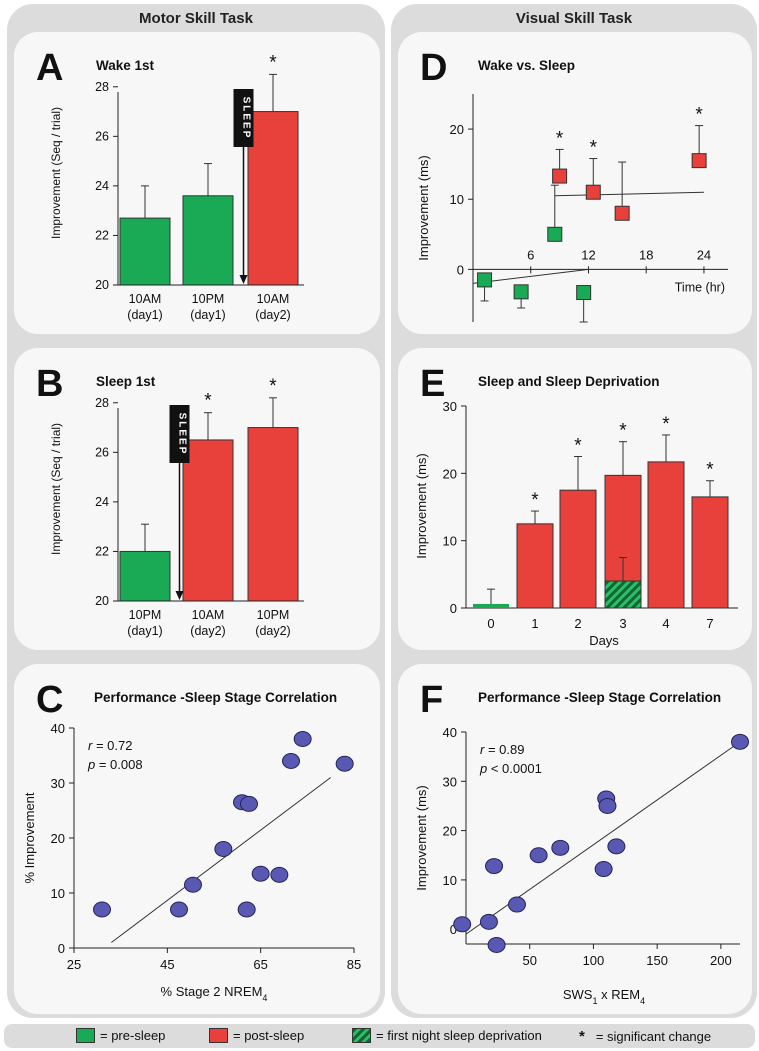  I want to click on star-icon: *, so click(582, 1036).